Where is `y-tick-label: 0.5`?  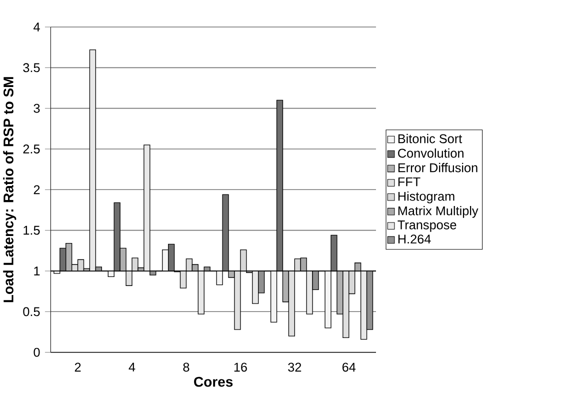
y-tick-label: 0.5 is located at coordinates (31, 311).